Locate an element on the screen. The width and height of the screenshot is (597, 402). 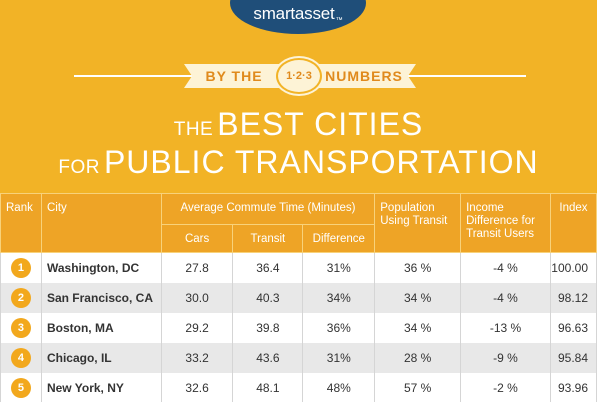
header-population: Population Using Transit is located at coordinates (418, 223).